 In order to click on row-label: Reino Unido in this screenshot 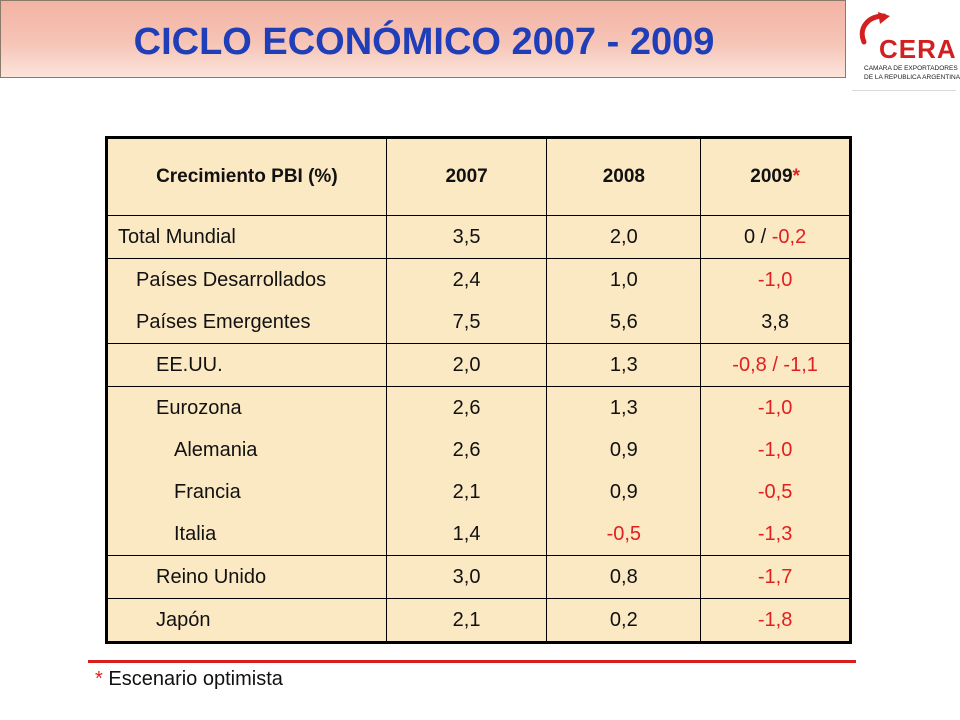, I will do `click(246, 577)`.